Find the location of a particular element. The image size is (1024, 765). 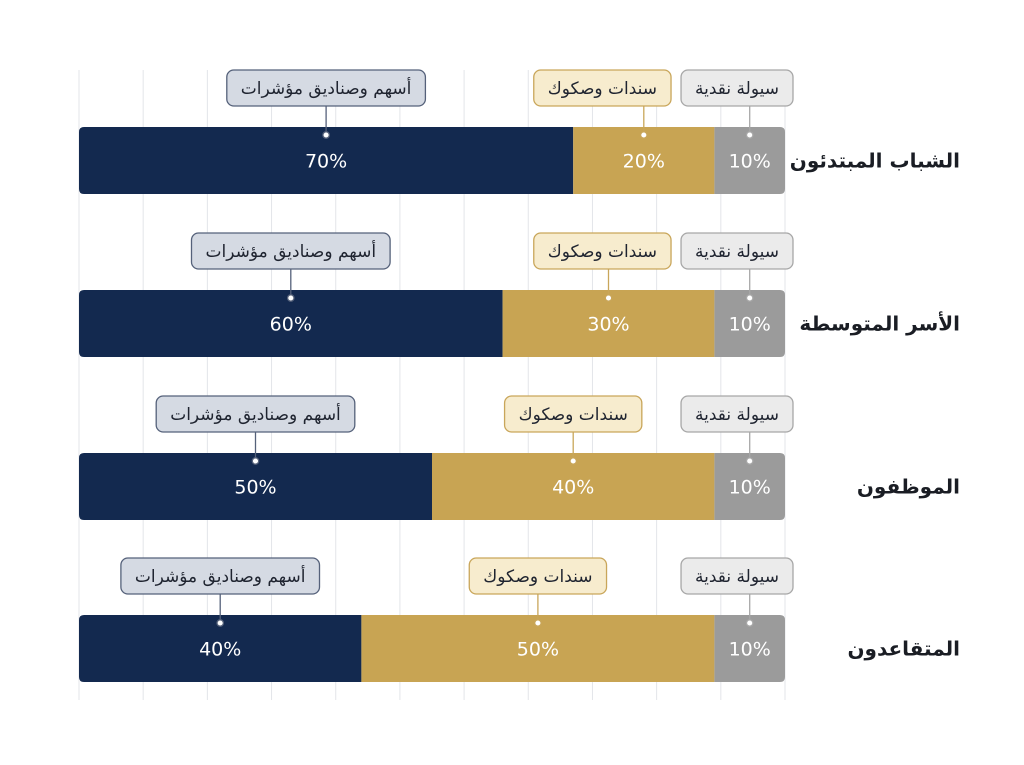

bar-row: 60% 30% 10% is located at coordinates (432, 323).